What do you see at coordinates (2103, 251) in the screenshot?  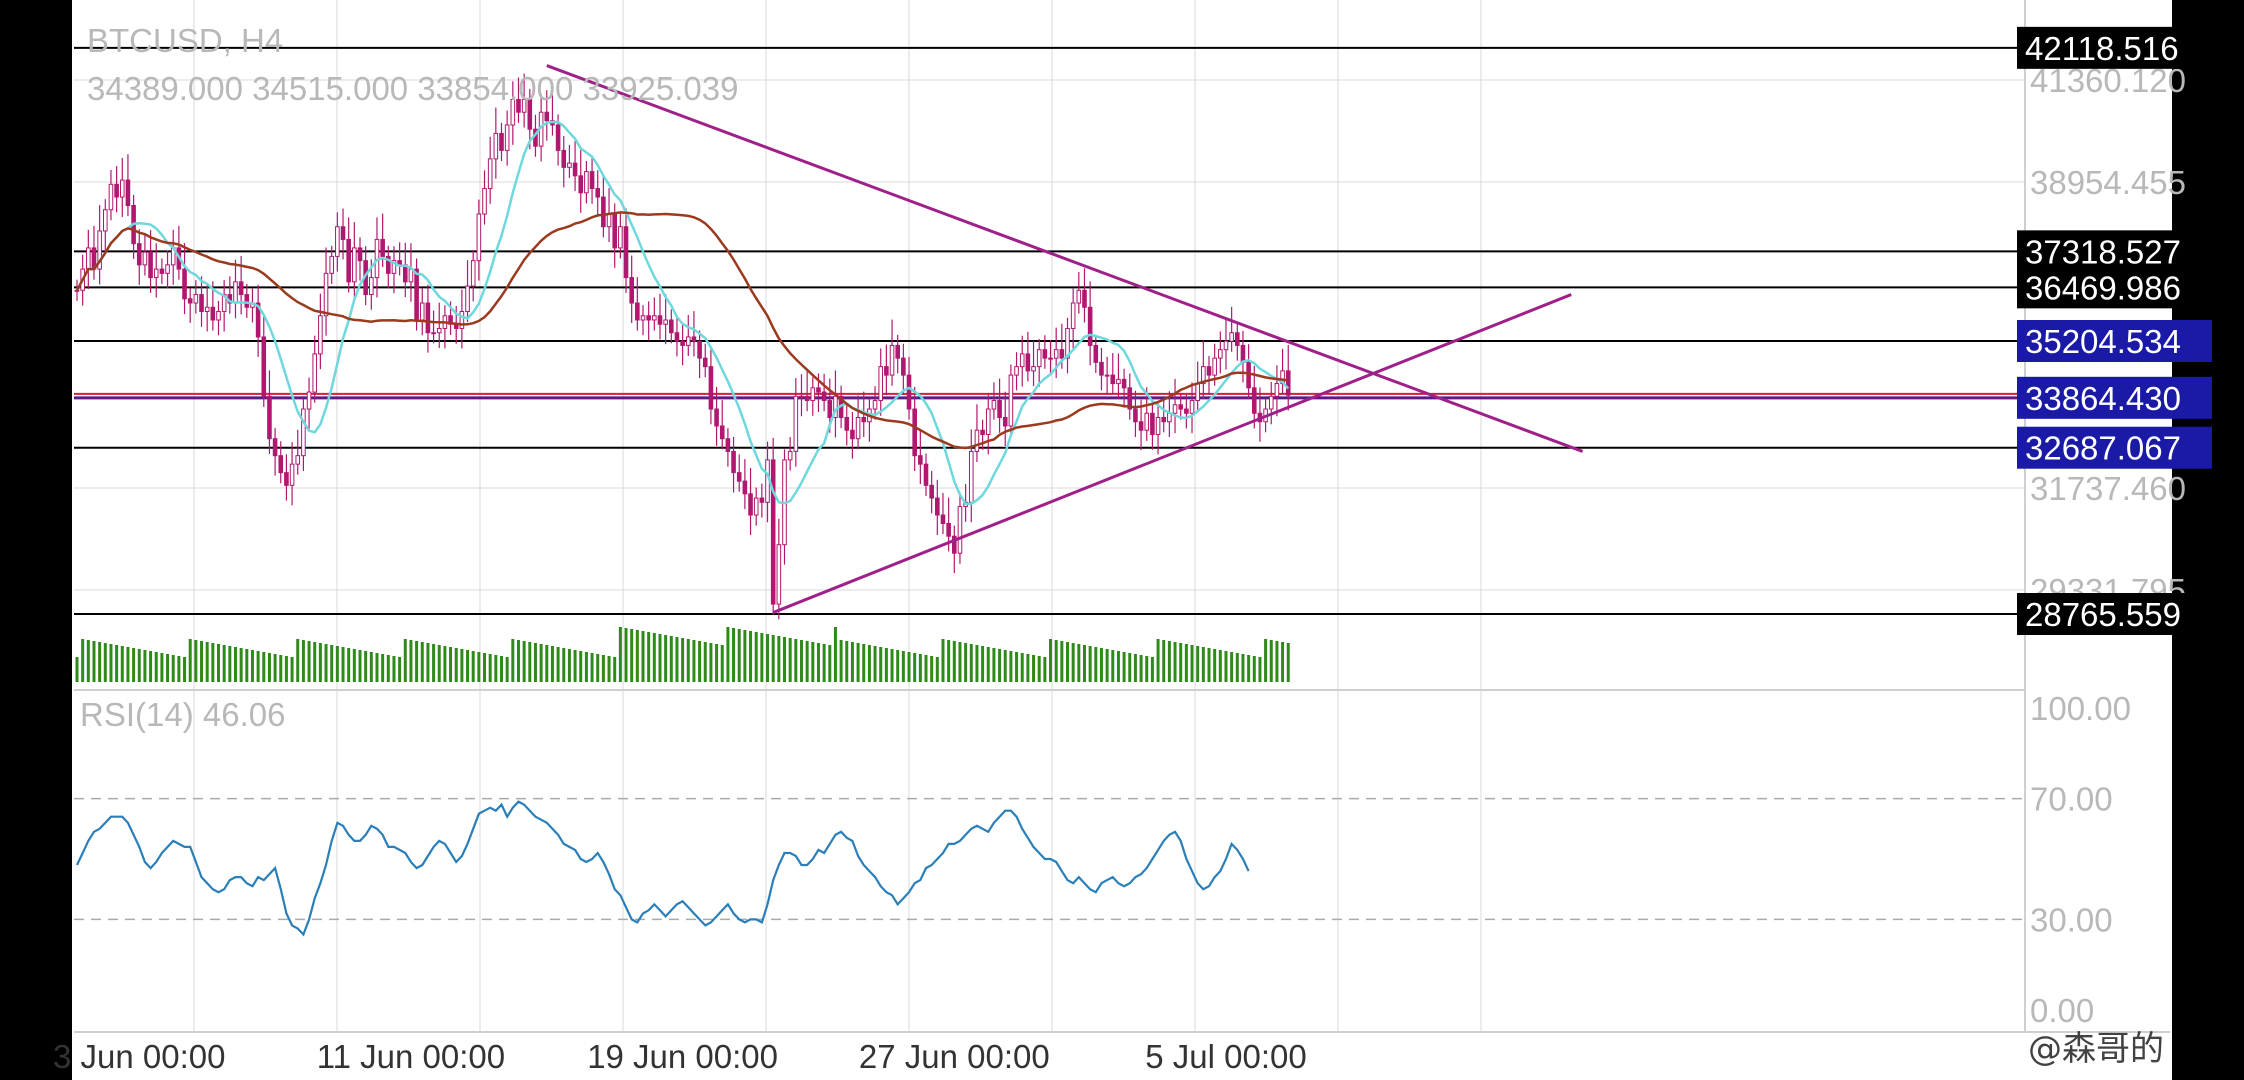 I see `price-label: 37318.527` at bounding box center [2103, 251].